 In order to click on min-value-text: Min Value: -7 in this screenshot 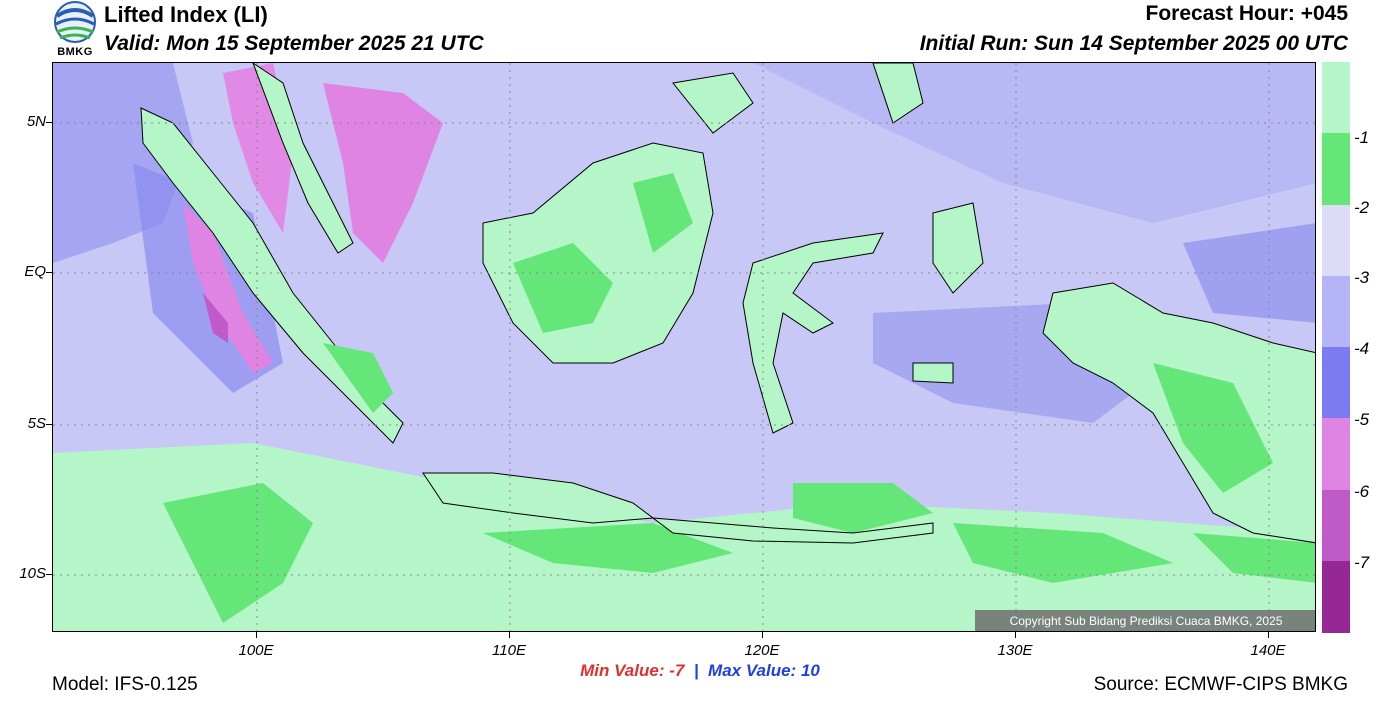, I will do `click(632, 670)`.